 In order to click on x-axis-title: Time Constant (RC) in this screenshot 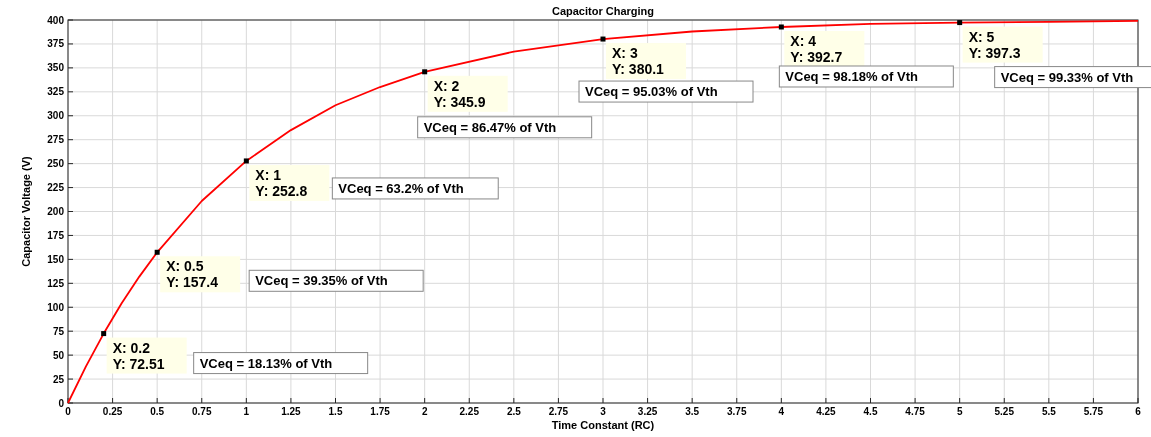, I will do `click(603, 425)`.